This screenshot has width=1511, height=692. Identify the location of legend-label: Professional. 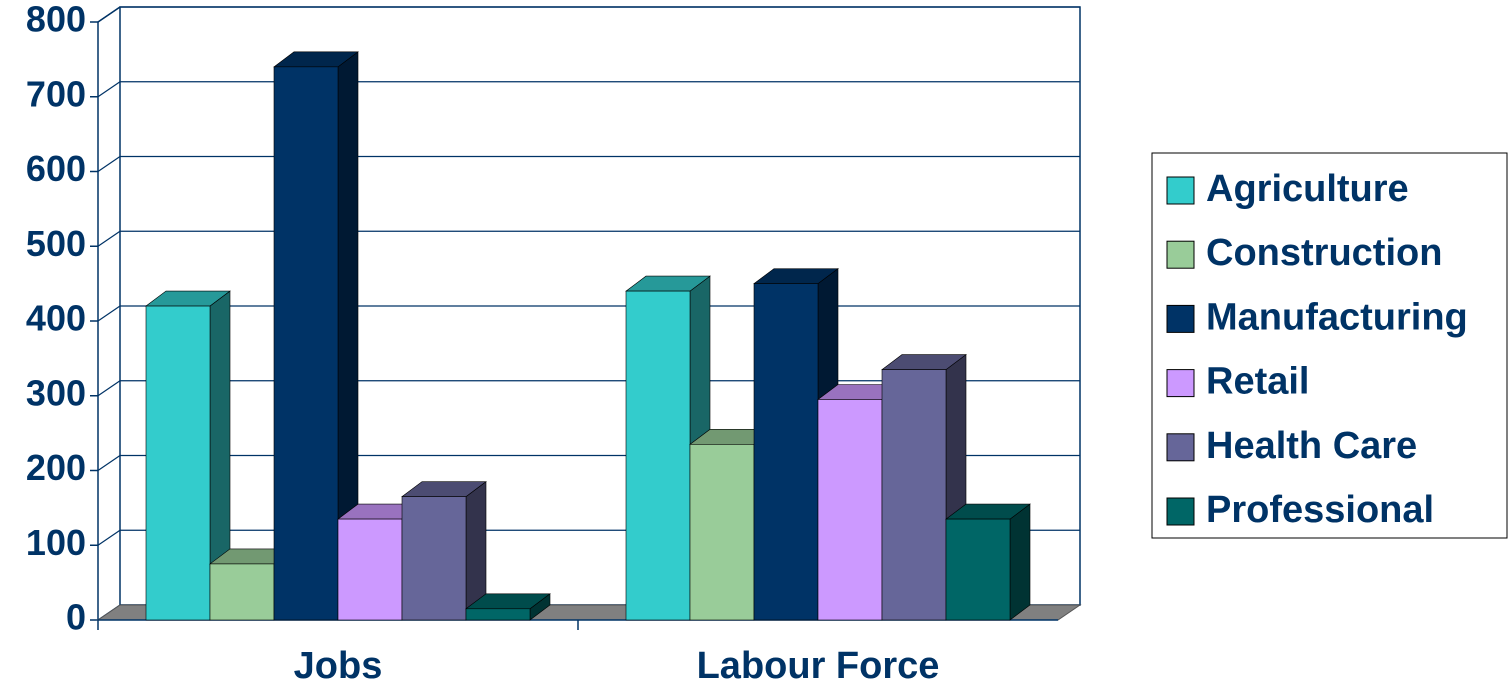
(1320, 510).